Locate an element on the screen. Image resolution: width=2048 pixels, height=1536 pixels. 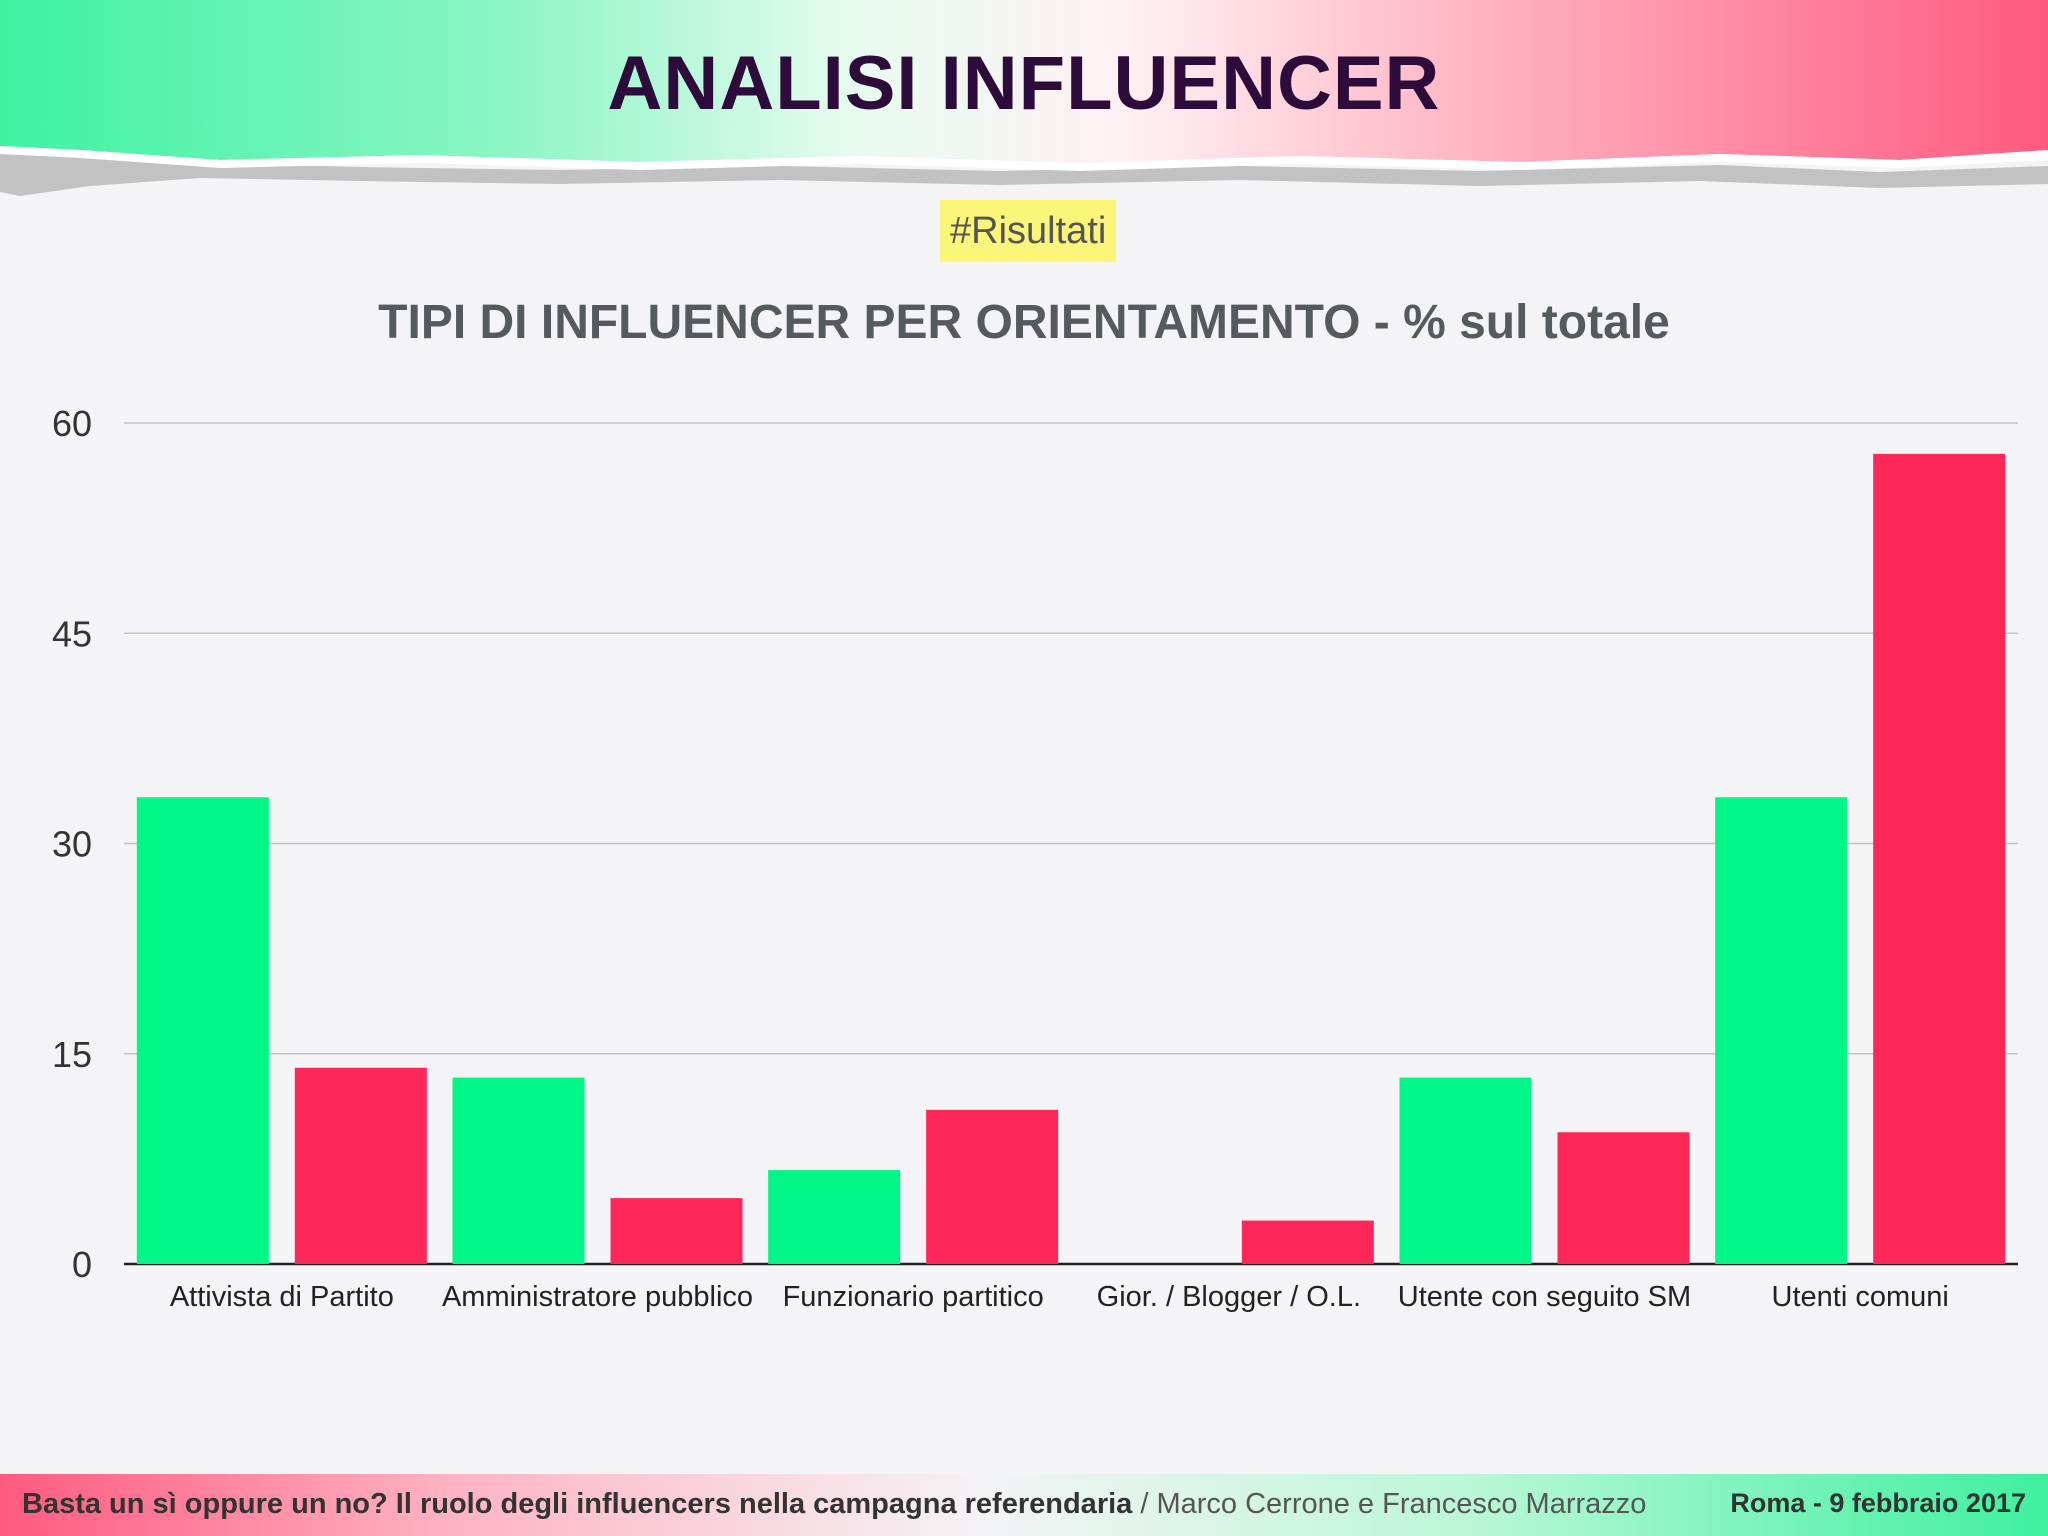
x-tick-label: Utenti comuni is located at coordinates (1860, 1297).